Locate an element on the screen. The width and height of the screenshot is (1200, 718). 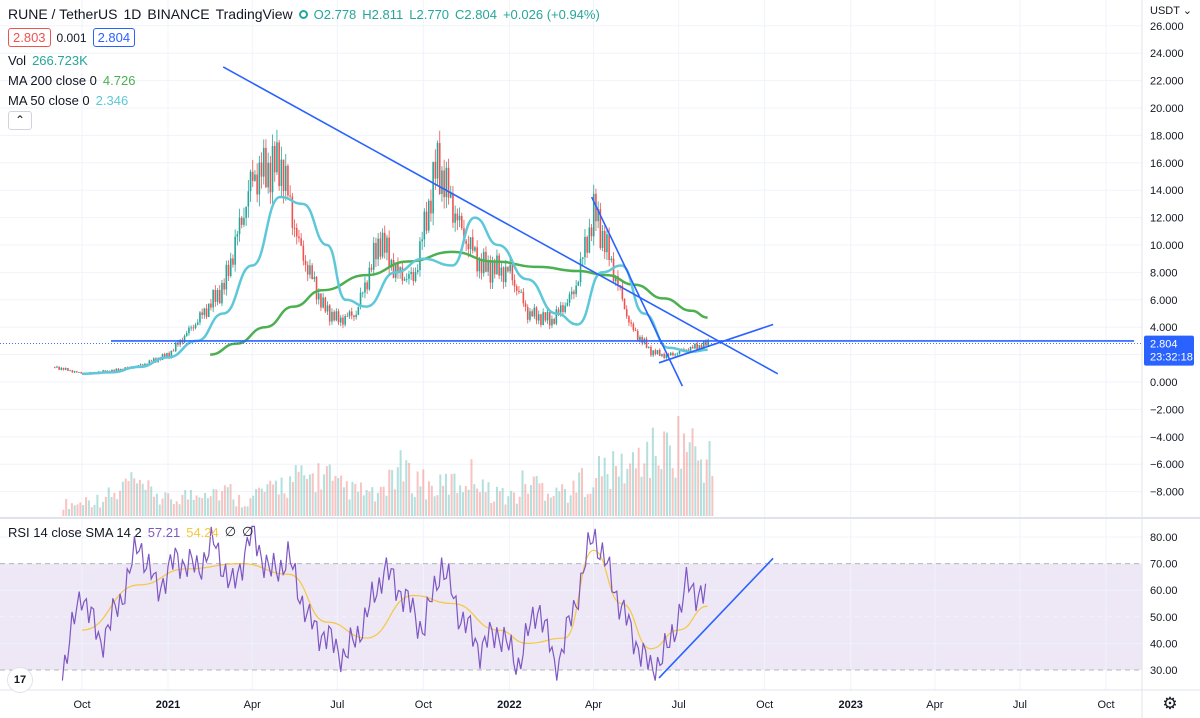
rsi-support-trendline is located at coordinates (716, 618).